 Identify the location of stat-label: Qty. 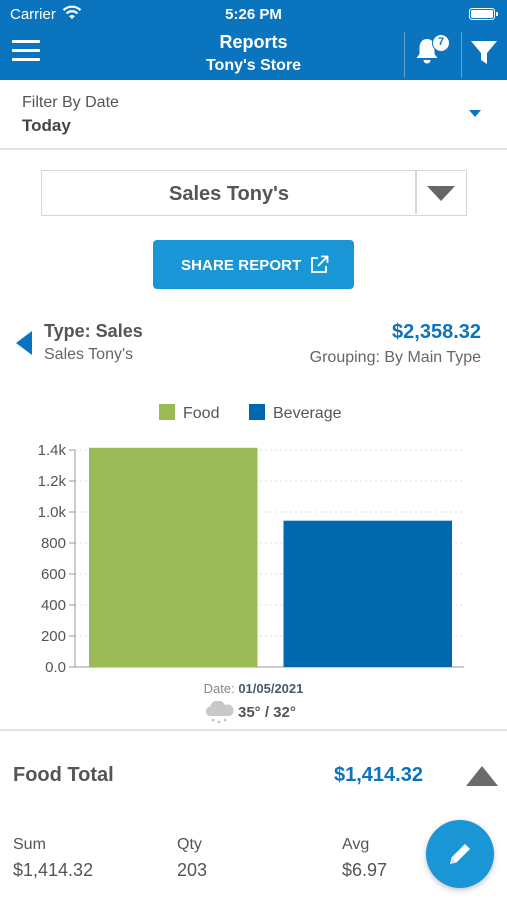
(189, 844).